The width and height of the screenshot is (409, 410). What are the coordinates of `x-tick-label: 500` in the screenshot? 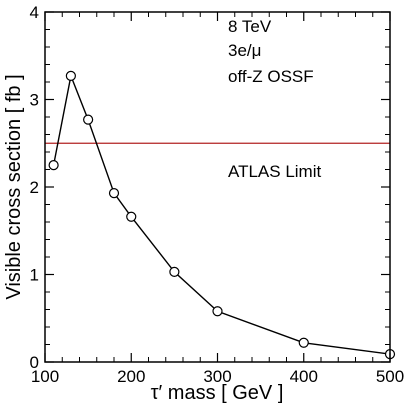 It's located at (390, 376).